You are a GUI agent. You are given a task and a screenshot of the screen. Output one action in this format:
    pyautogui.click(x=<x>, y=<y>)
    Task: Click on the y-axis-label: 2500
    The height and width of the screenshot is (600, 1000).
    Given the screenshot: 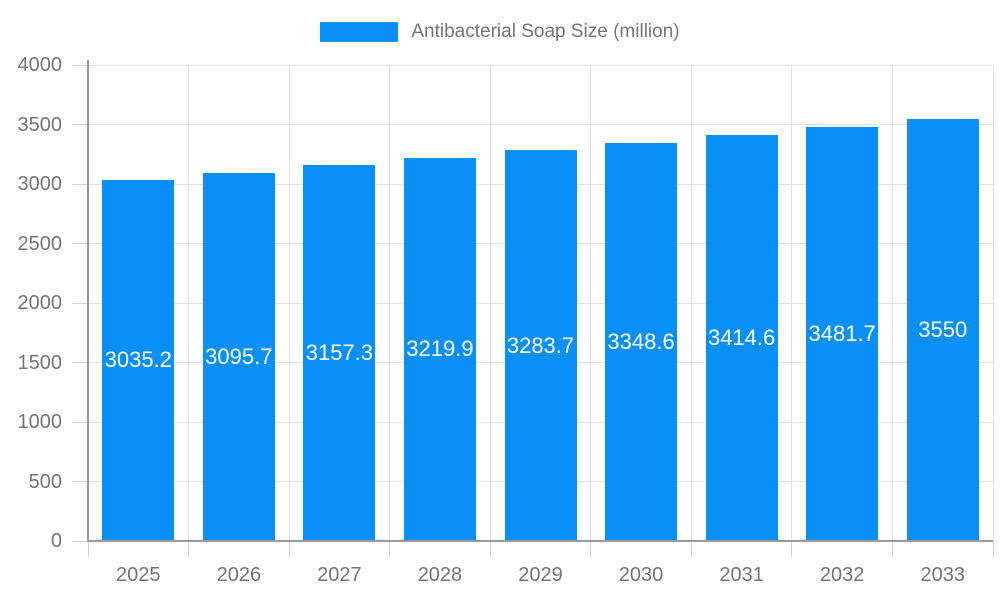 What is the action you would take?
    pyautogui.click(x=40, y=243)
    